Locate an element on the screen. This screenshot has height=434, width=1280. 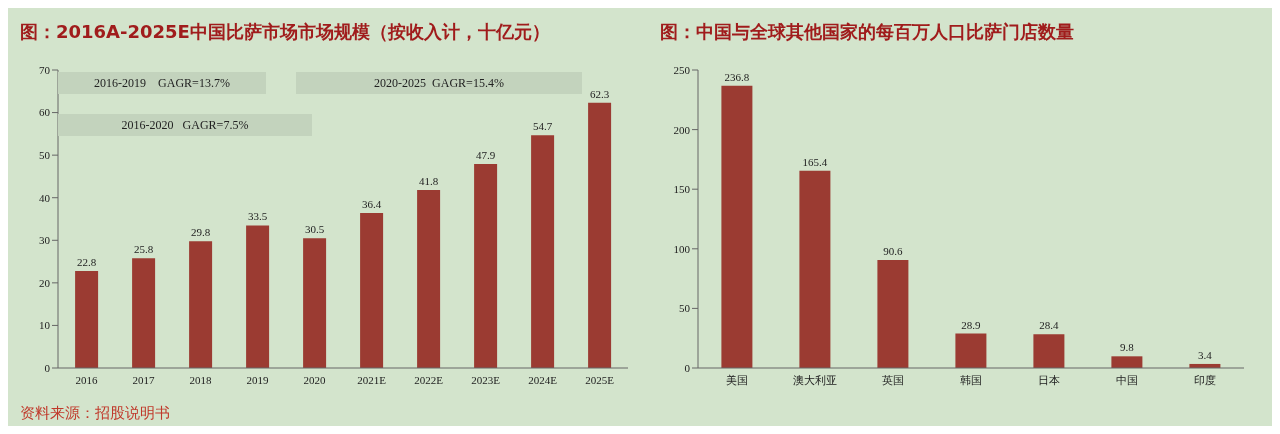
x-tick-label: 2023E is located at coordinates (486, 379).